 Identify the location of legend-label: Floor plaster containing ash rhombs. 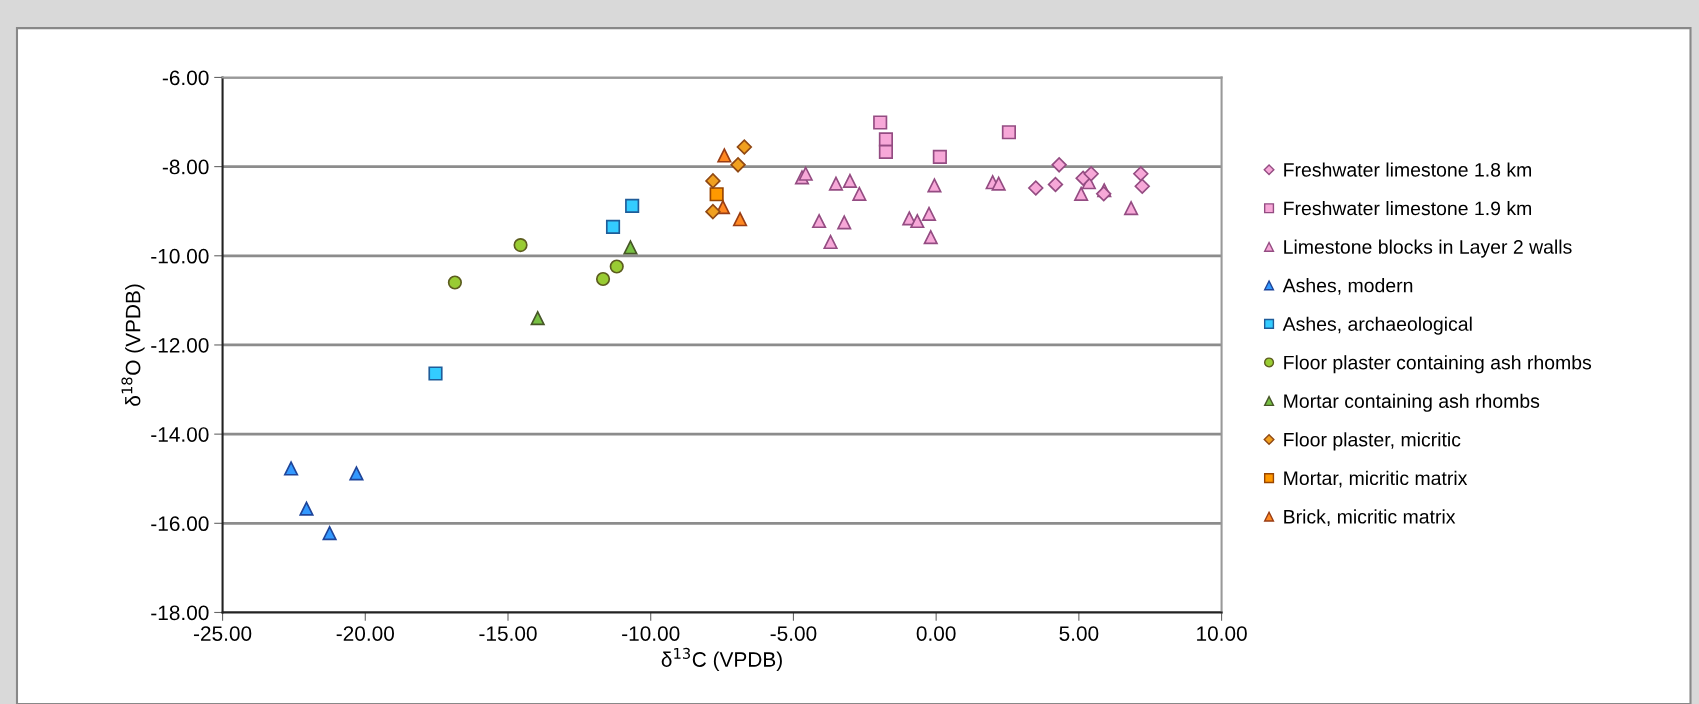
(1438, 364).